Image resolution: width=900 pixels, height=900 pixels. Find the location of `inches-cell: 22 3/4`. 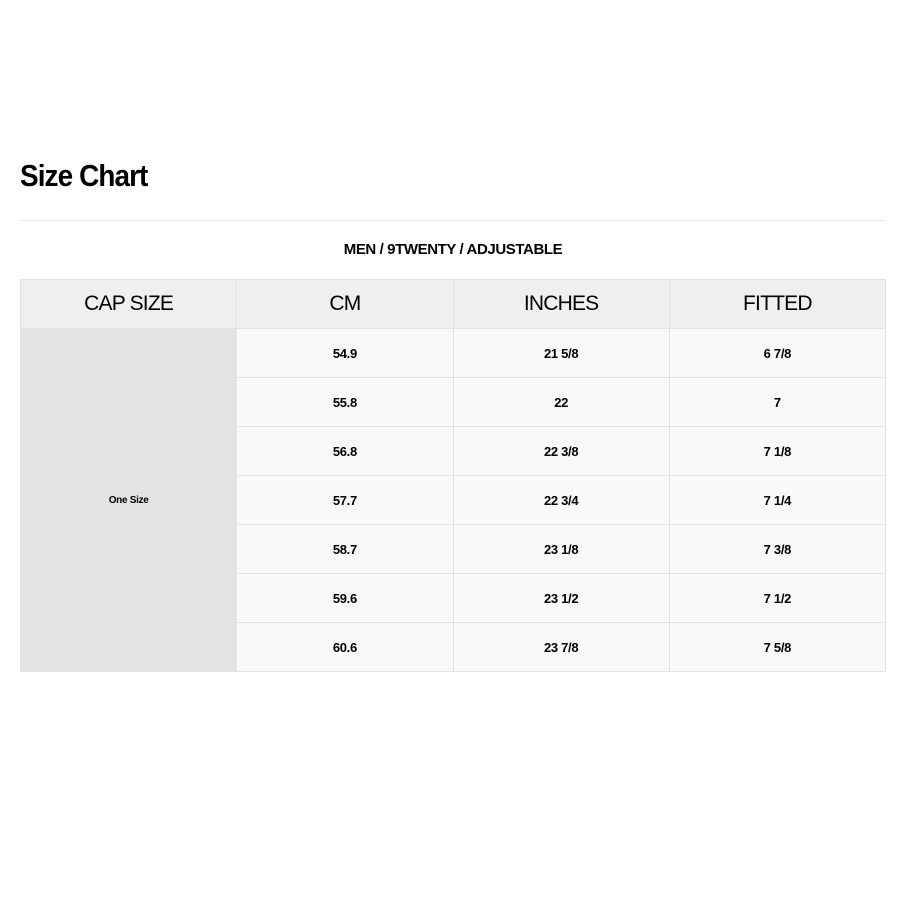

inches-cell: 22 3/4 is located at coordinates (561, 500).